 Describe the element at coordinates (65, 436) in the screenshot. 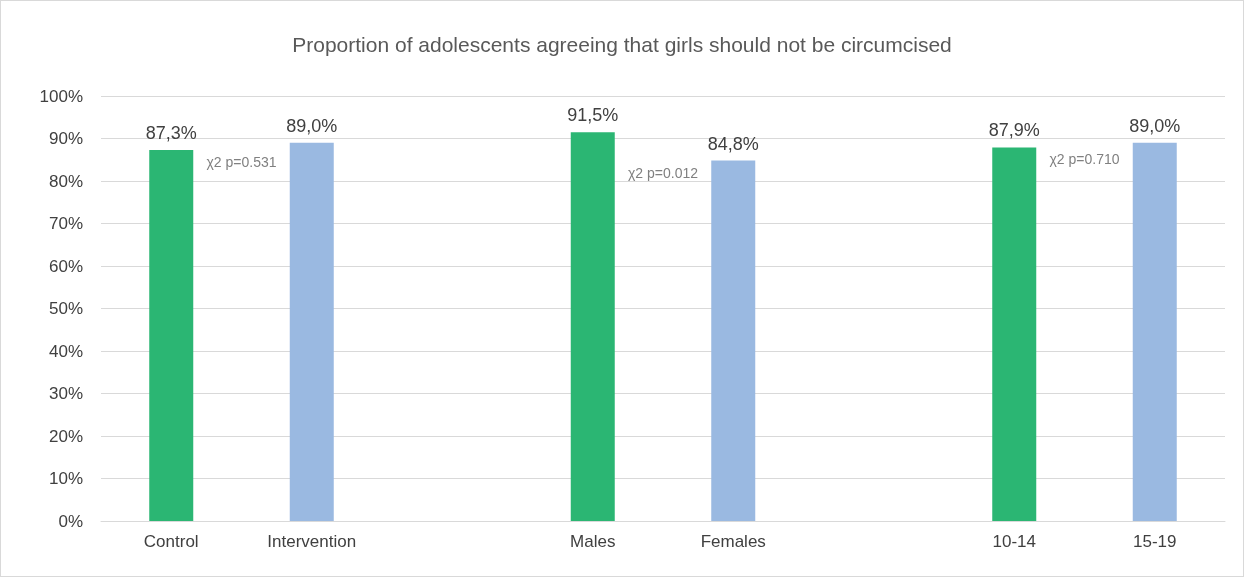

I see `y-tick-label: 20%` at that location.